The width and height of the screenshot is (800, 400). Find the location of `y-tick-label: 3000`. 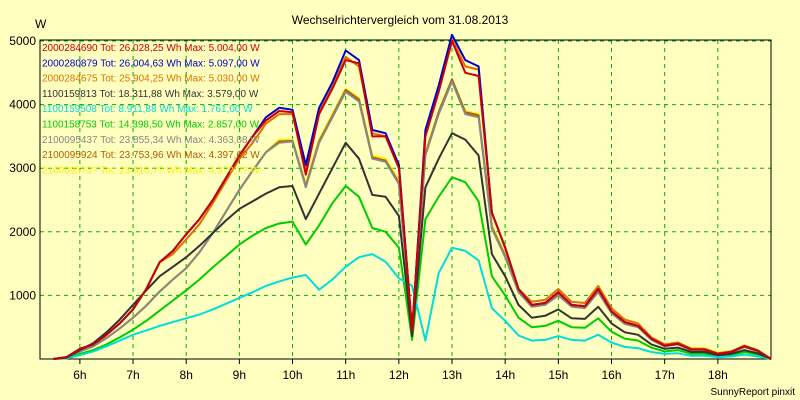

y-tick-label: 3000 is located at coordinates (22, 168).